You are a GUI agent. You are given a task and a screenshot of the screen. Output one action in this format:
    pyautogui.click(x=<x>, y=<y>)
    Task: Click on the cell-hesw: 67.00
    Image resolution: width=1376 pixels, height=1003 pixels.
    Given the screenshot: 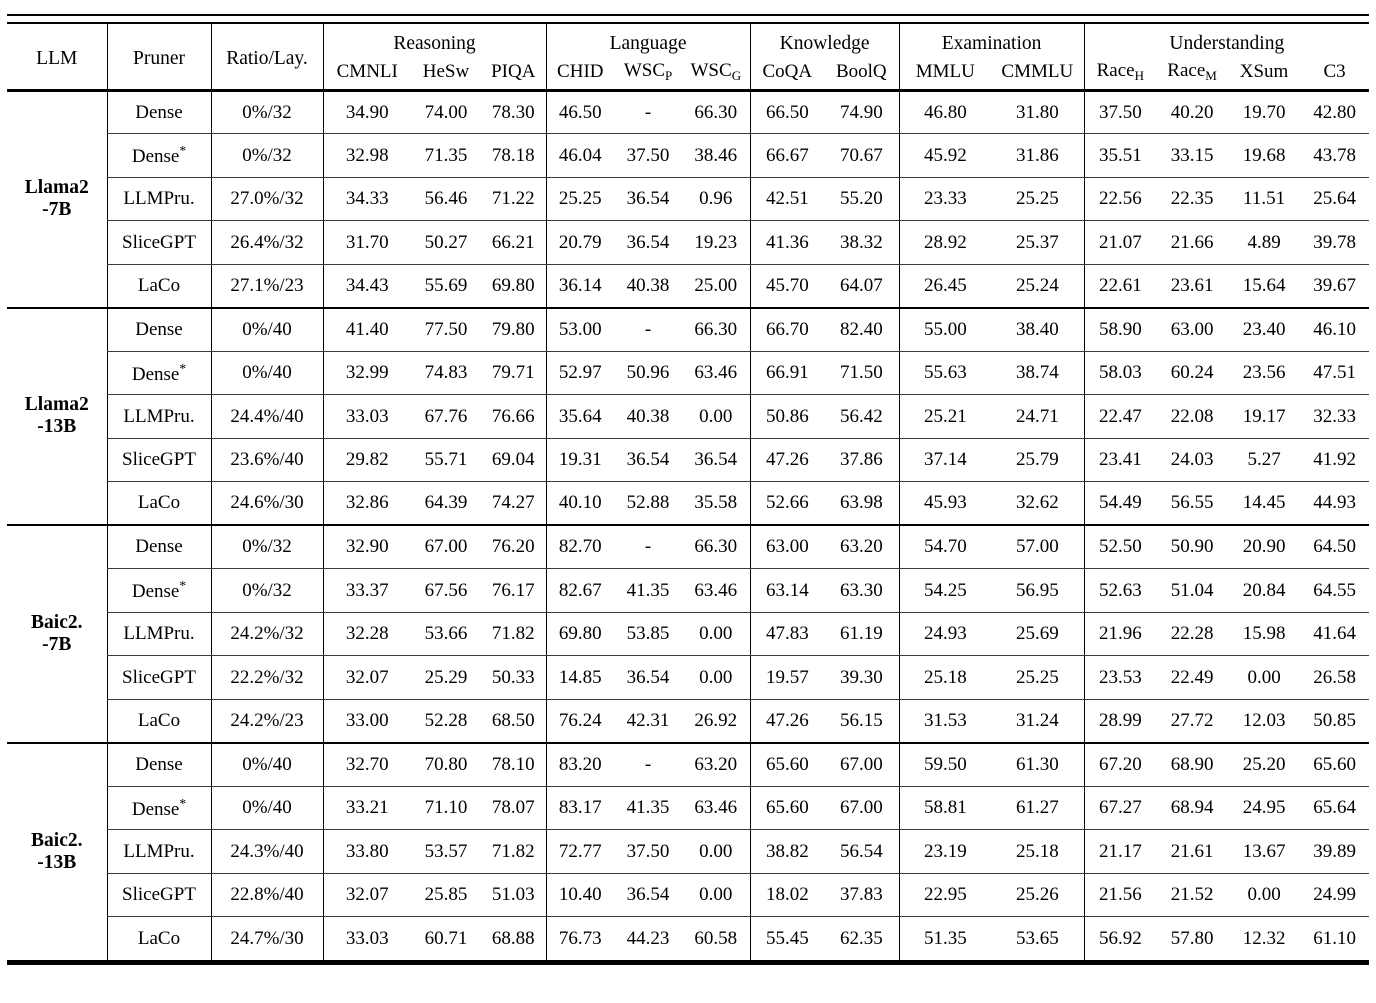 What is the action you would take?
    pyautogui.click(x=446, y=547)
    